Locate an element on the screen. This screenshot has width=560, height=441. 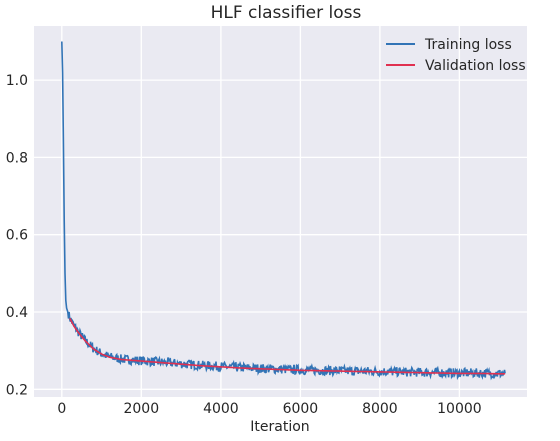
series-validation-loss is located at coordinates (287, 346).